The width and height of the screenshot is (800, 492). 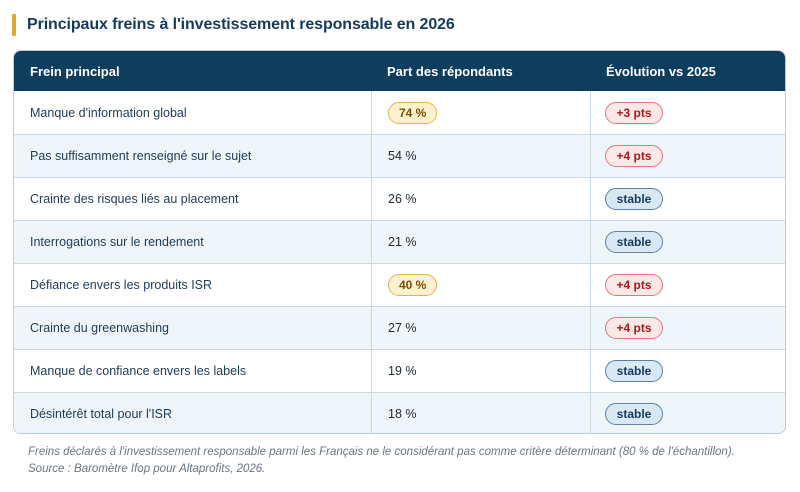 I want to click on table-row: Crainte du greenwashing 27 % +4 pts, so click(x=399, y=327).